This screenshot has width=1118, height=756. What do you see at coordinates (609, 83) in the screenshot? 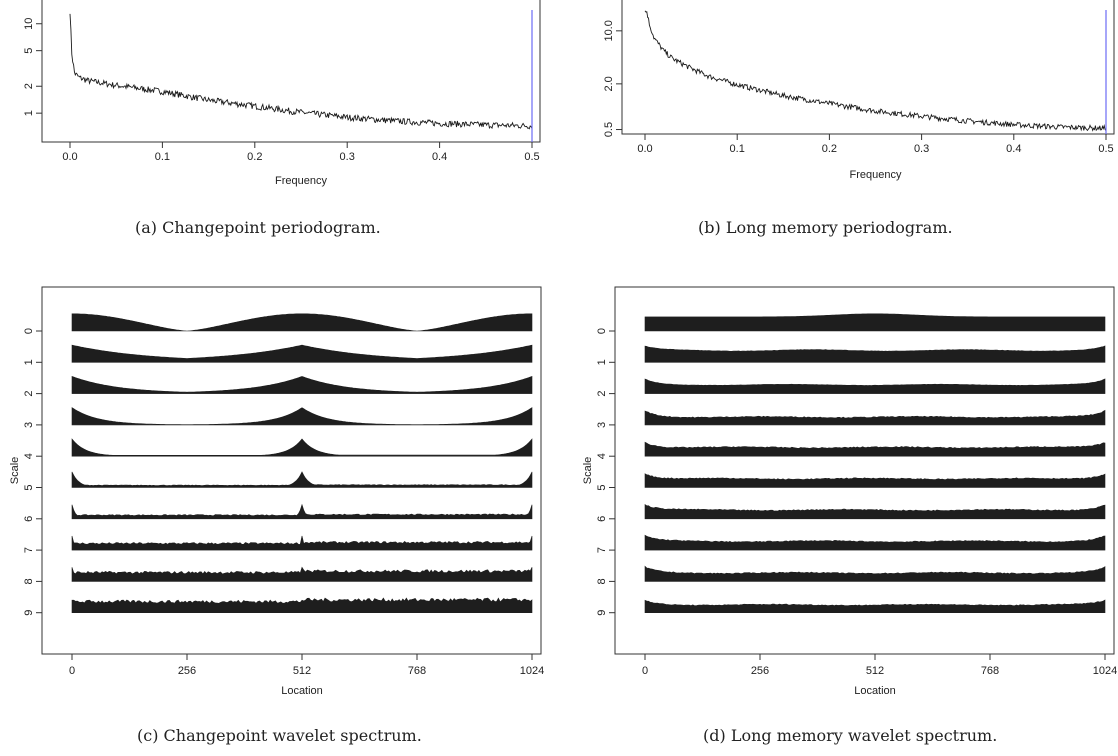
I see `y-tick-label: 2.0` at bounding box center [609, 83].